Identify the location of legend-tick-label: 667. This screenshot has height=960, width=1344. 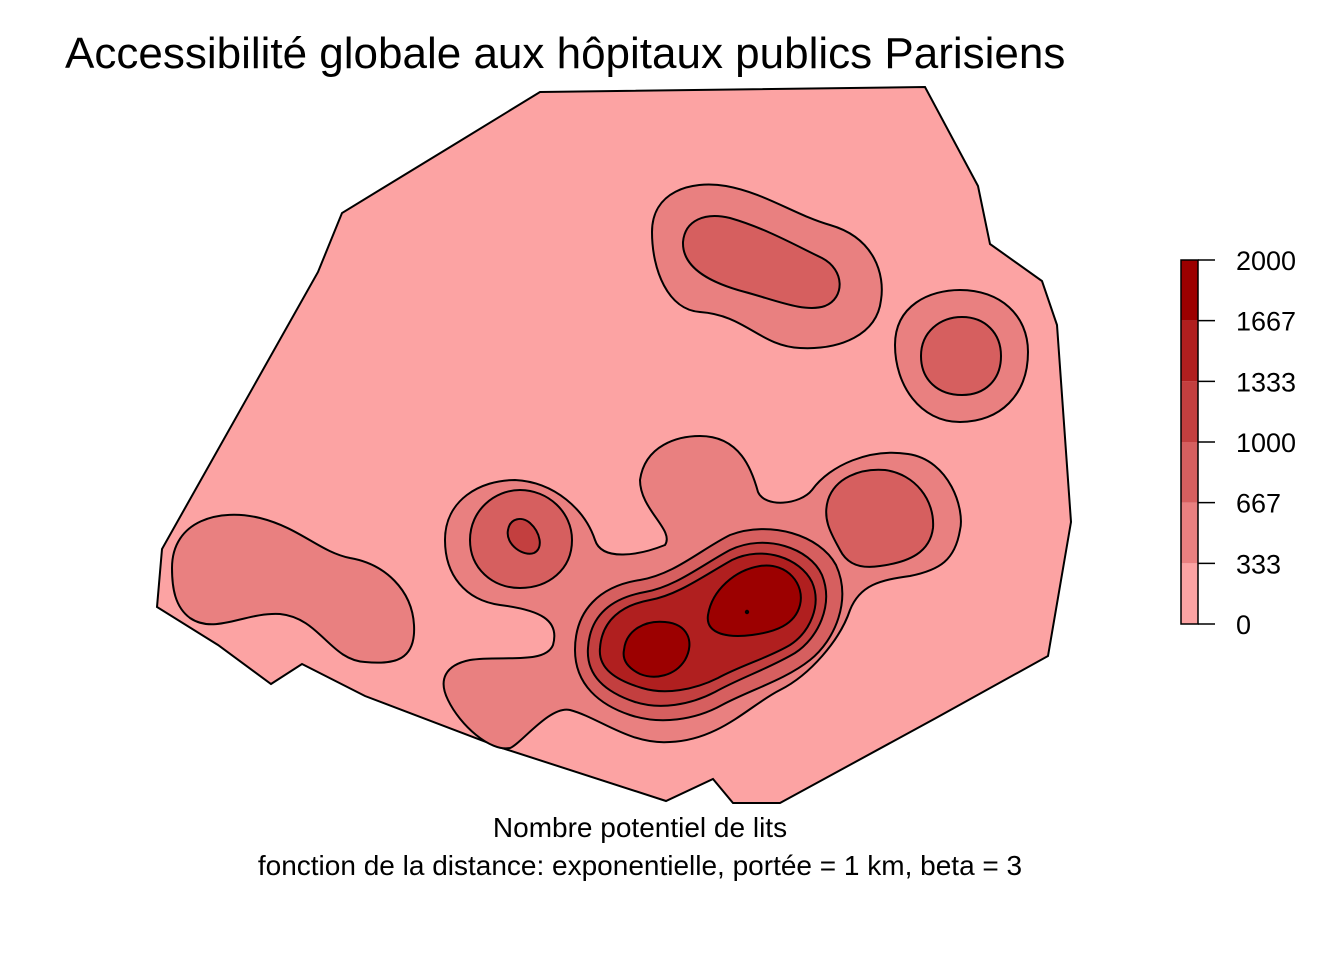
(1258, 504).